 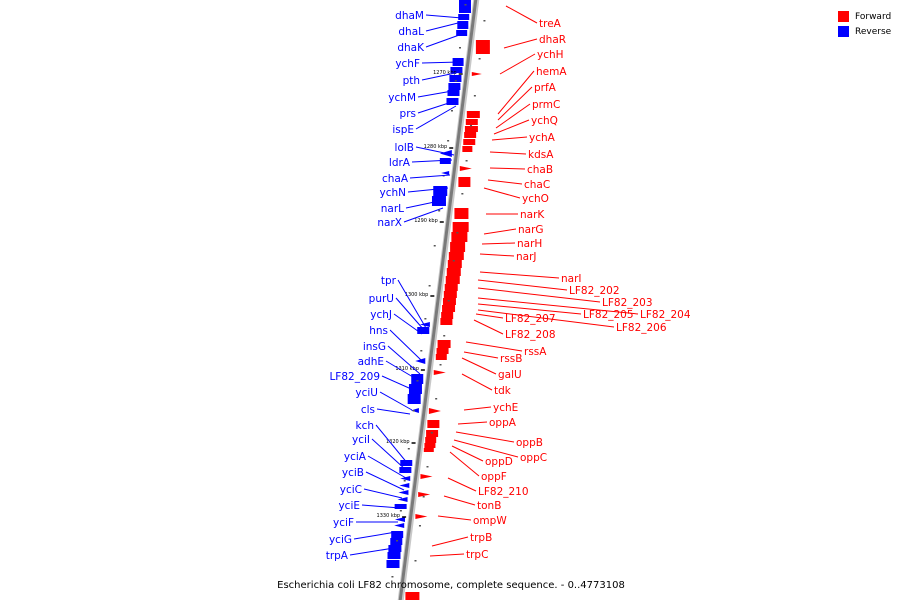 What do you see at coordinates (550, 24) in the screenshot?
I see `gene-label: treA` at bounding box center [550, 24].